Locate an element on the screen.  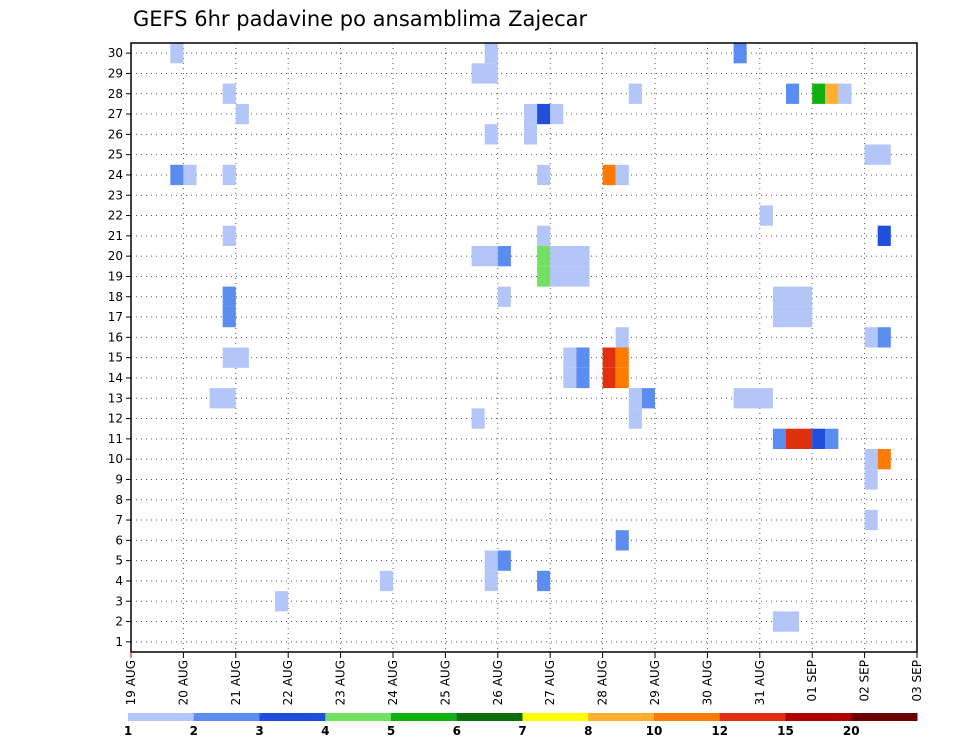
y-tick-label: 23 is located at coordinates (115, 195).